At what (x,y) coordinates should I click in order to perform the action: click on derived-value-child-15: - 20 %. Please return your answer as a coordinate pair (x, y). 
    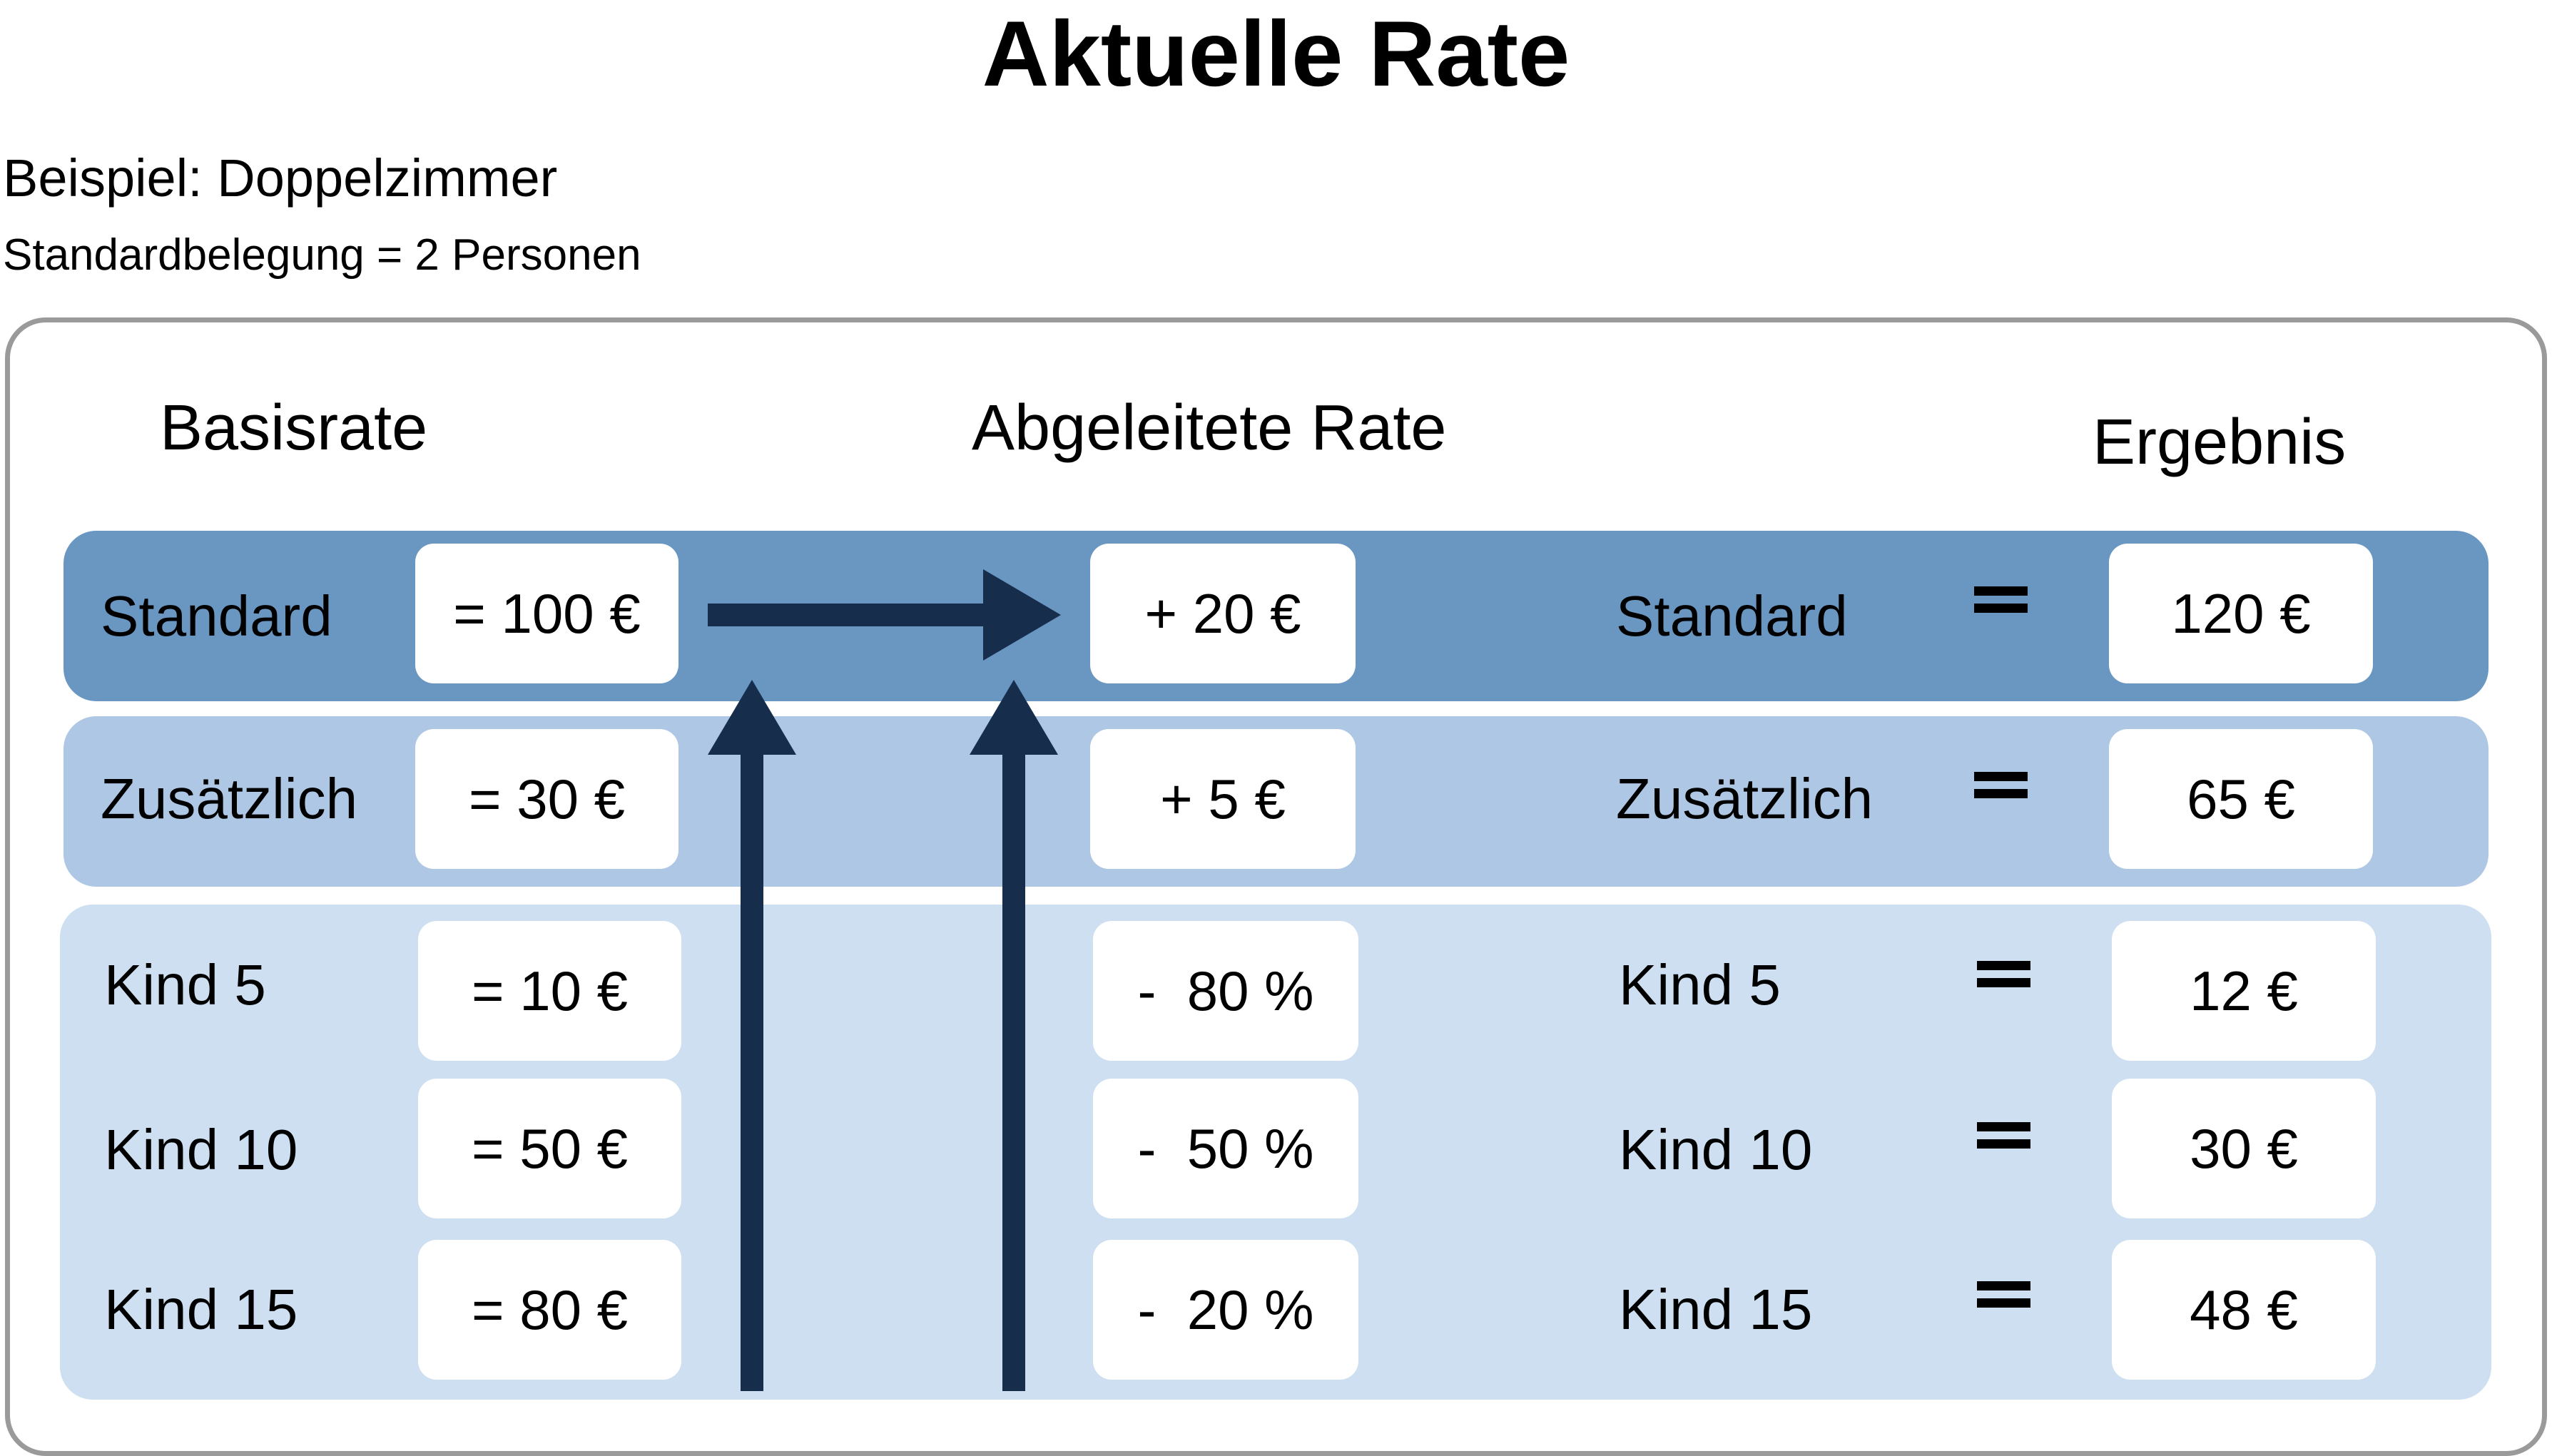
    Looking at the image, I should click on (1225, 1310).